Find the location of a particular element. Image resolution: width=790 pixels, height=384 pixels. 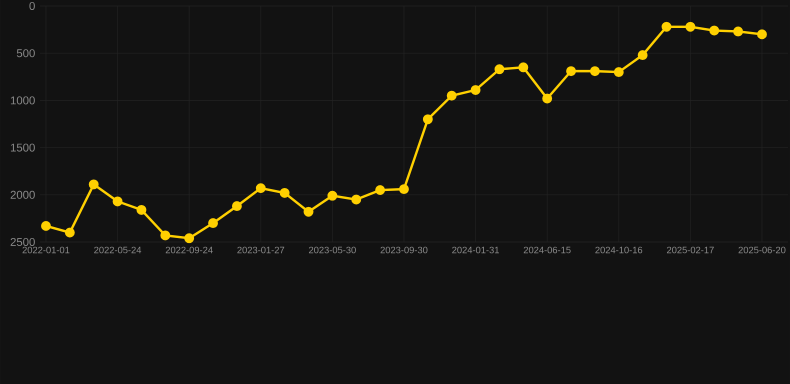

x-tick-label: 2023-01-27 is located at coordinates (260, 250).